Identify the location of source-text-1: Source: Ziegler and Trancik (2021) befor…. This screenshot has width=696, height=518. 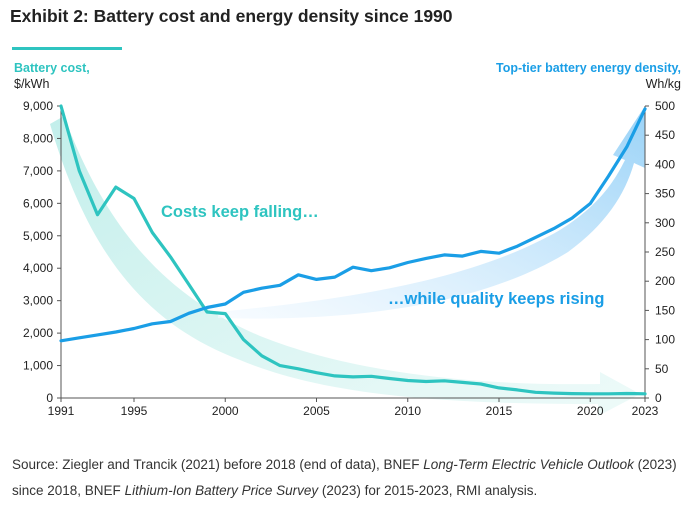
(218, 464).